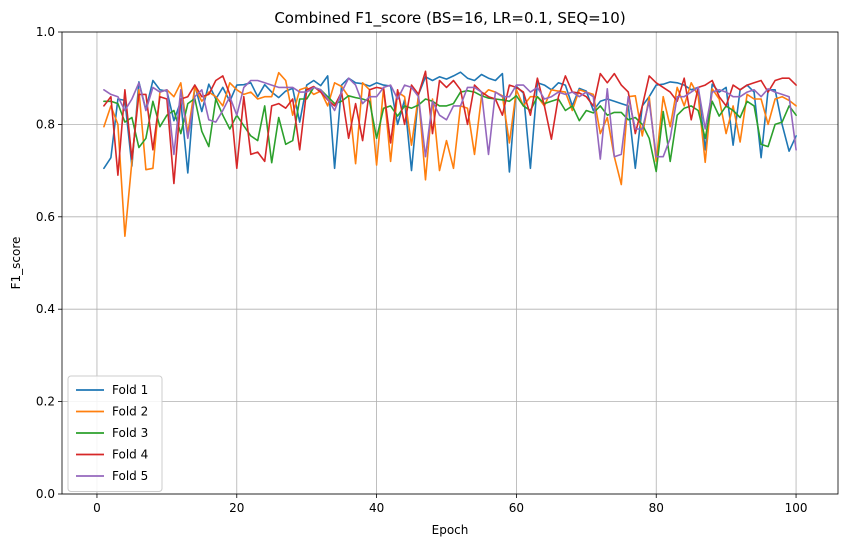  I want to click on legend-label-fold-3: Fold 3, so click(130, 433).